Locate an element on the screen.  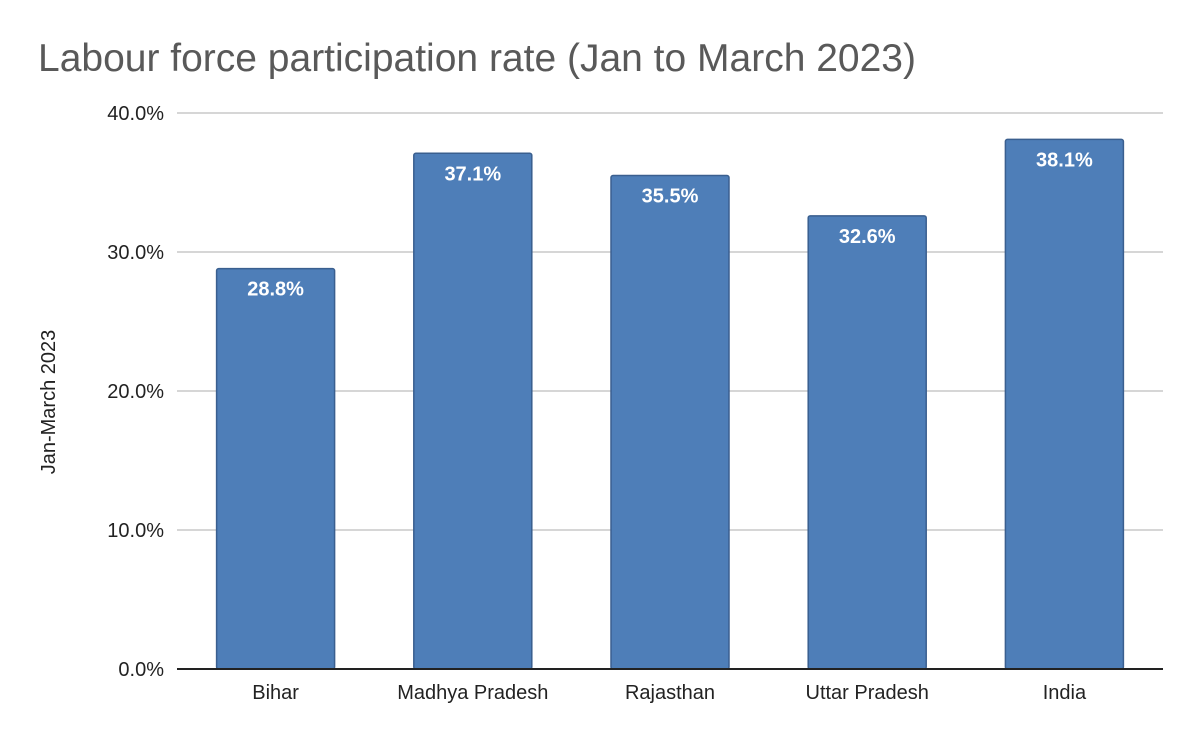
x-tick-label: Bihar is located at coordinates (275, 693).